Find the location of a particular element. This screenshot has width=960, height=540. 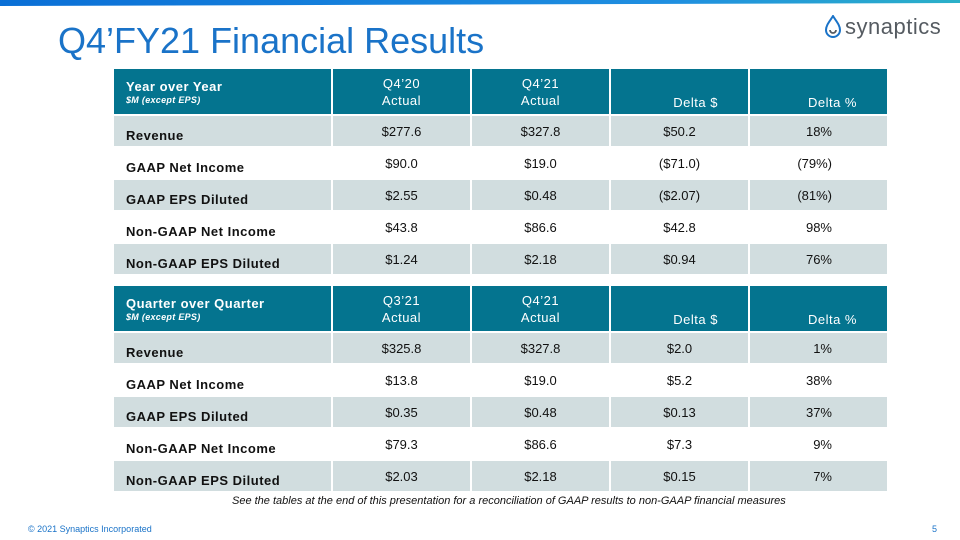

prior-value: $2.03 is located at coordinates (401, 476).